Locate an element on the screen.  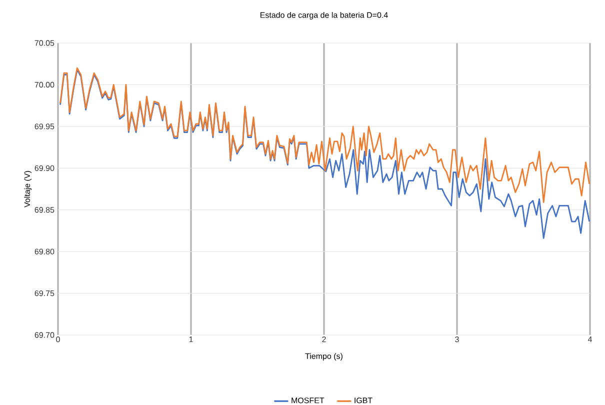
y-tick-label: 70.00 is located at coordinates (44, 85).